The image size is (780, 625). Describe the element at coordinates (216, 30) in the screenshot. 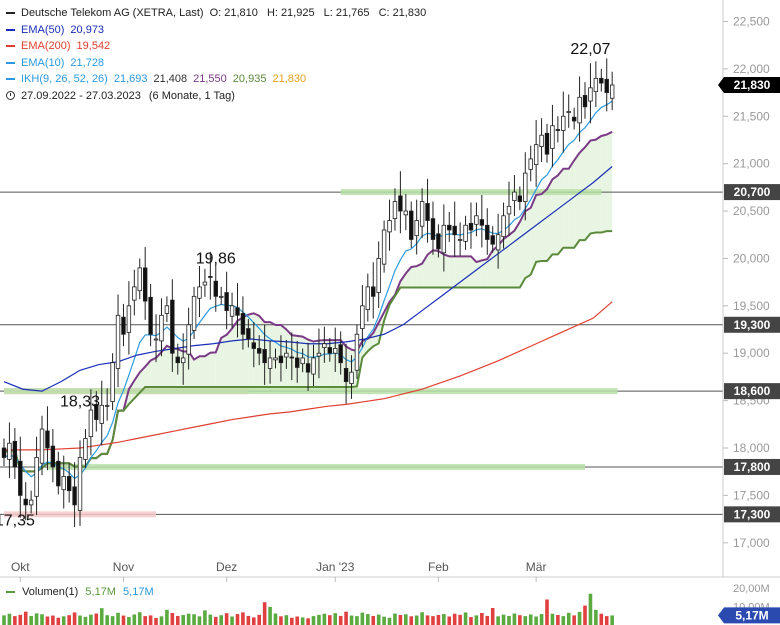

I see `legend-ema50-row: EMA(50) 20,973` at that location.